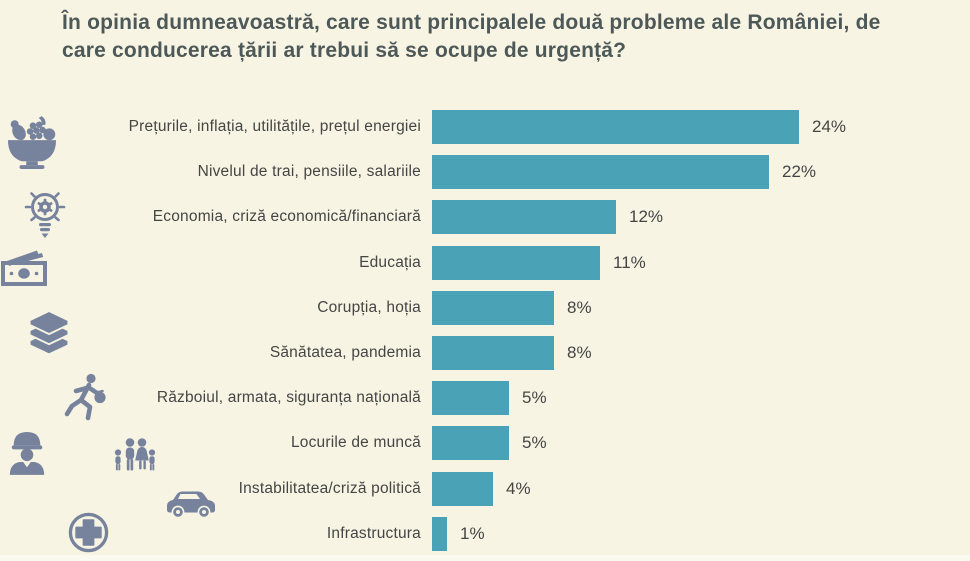  I want to click on value-label: 12%, so click(646, 217).